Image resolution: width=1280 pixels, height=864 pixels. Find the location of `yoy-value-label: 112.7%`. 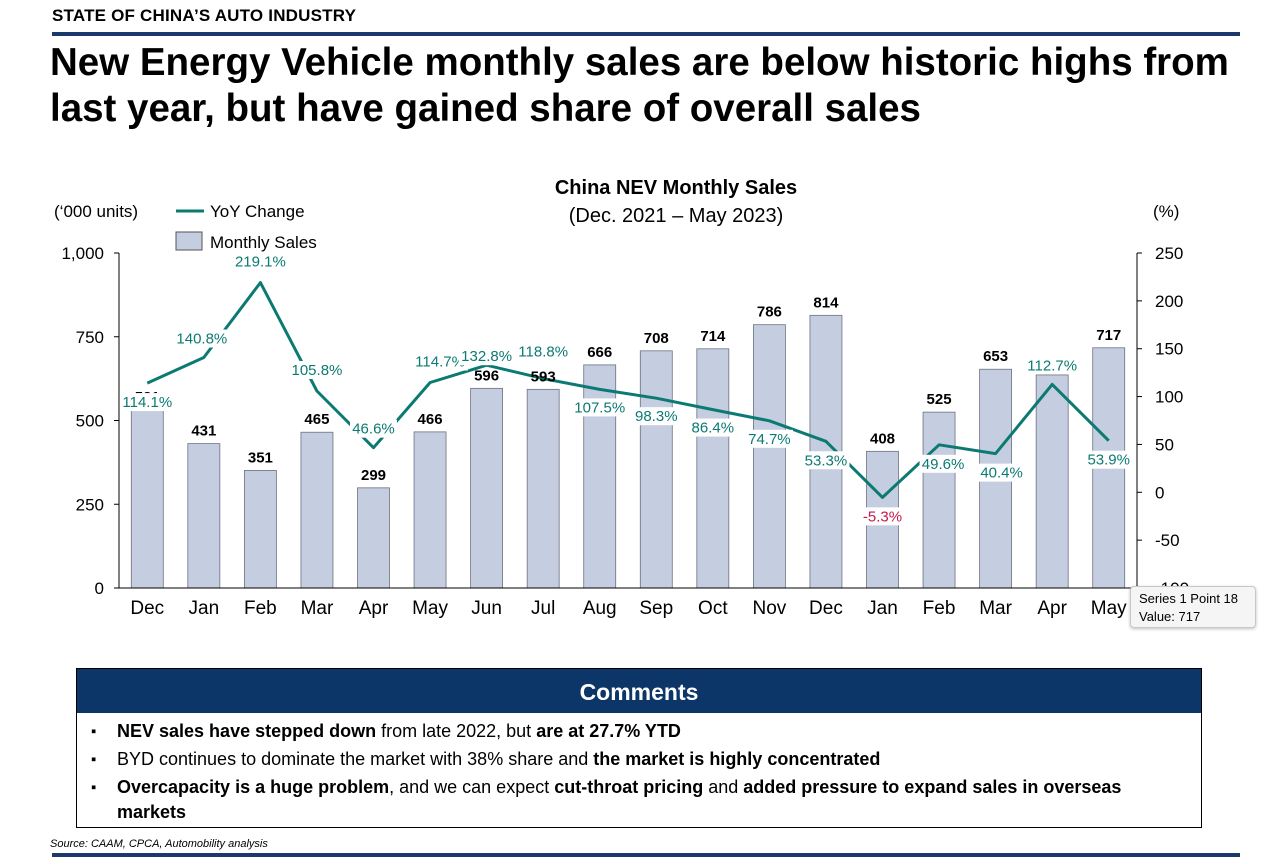

yoy-value-label: 112.7% is located at coordinates (1052, 365).